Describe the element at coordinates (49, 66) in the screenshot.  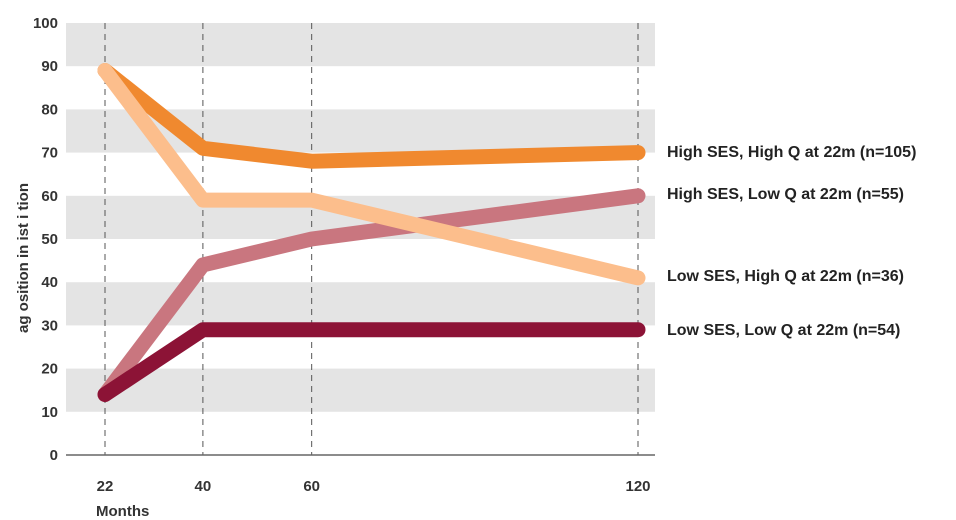
I see `y-tick-label: 90` at that location.